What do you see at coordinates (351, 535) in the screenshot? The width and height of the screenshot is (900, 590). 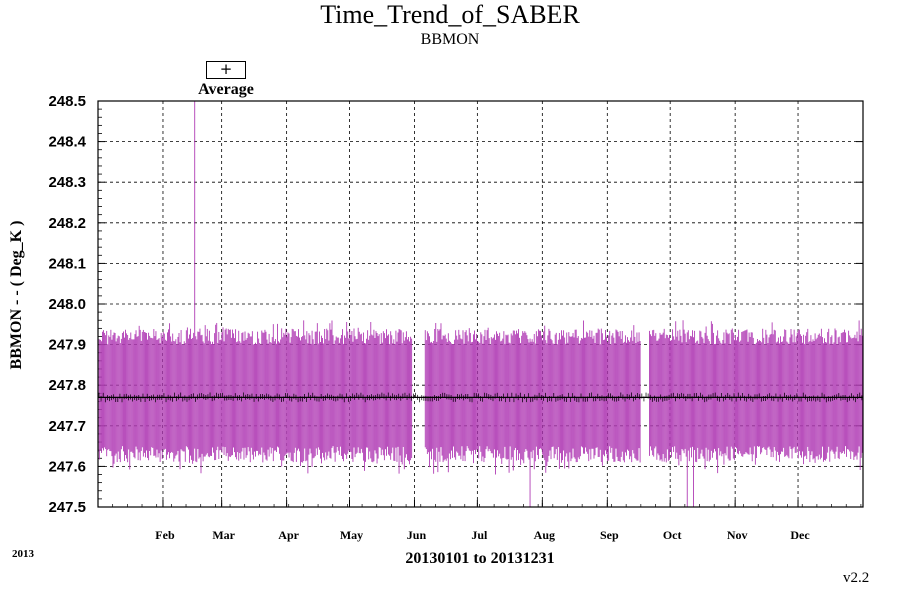 I see `x-tick-label: May` at bounding box center [351, 535].